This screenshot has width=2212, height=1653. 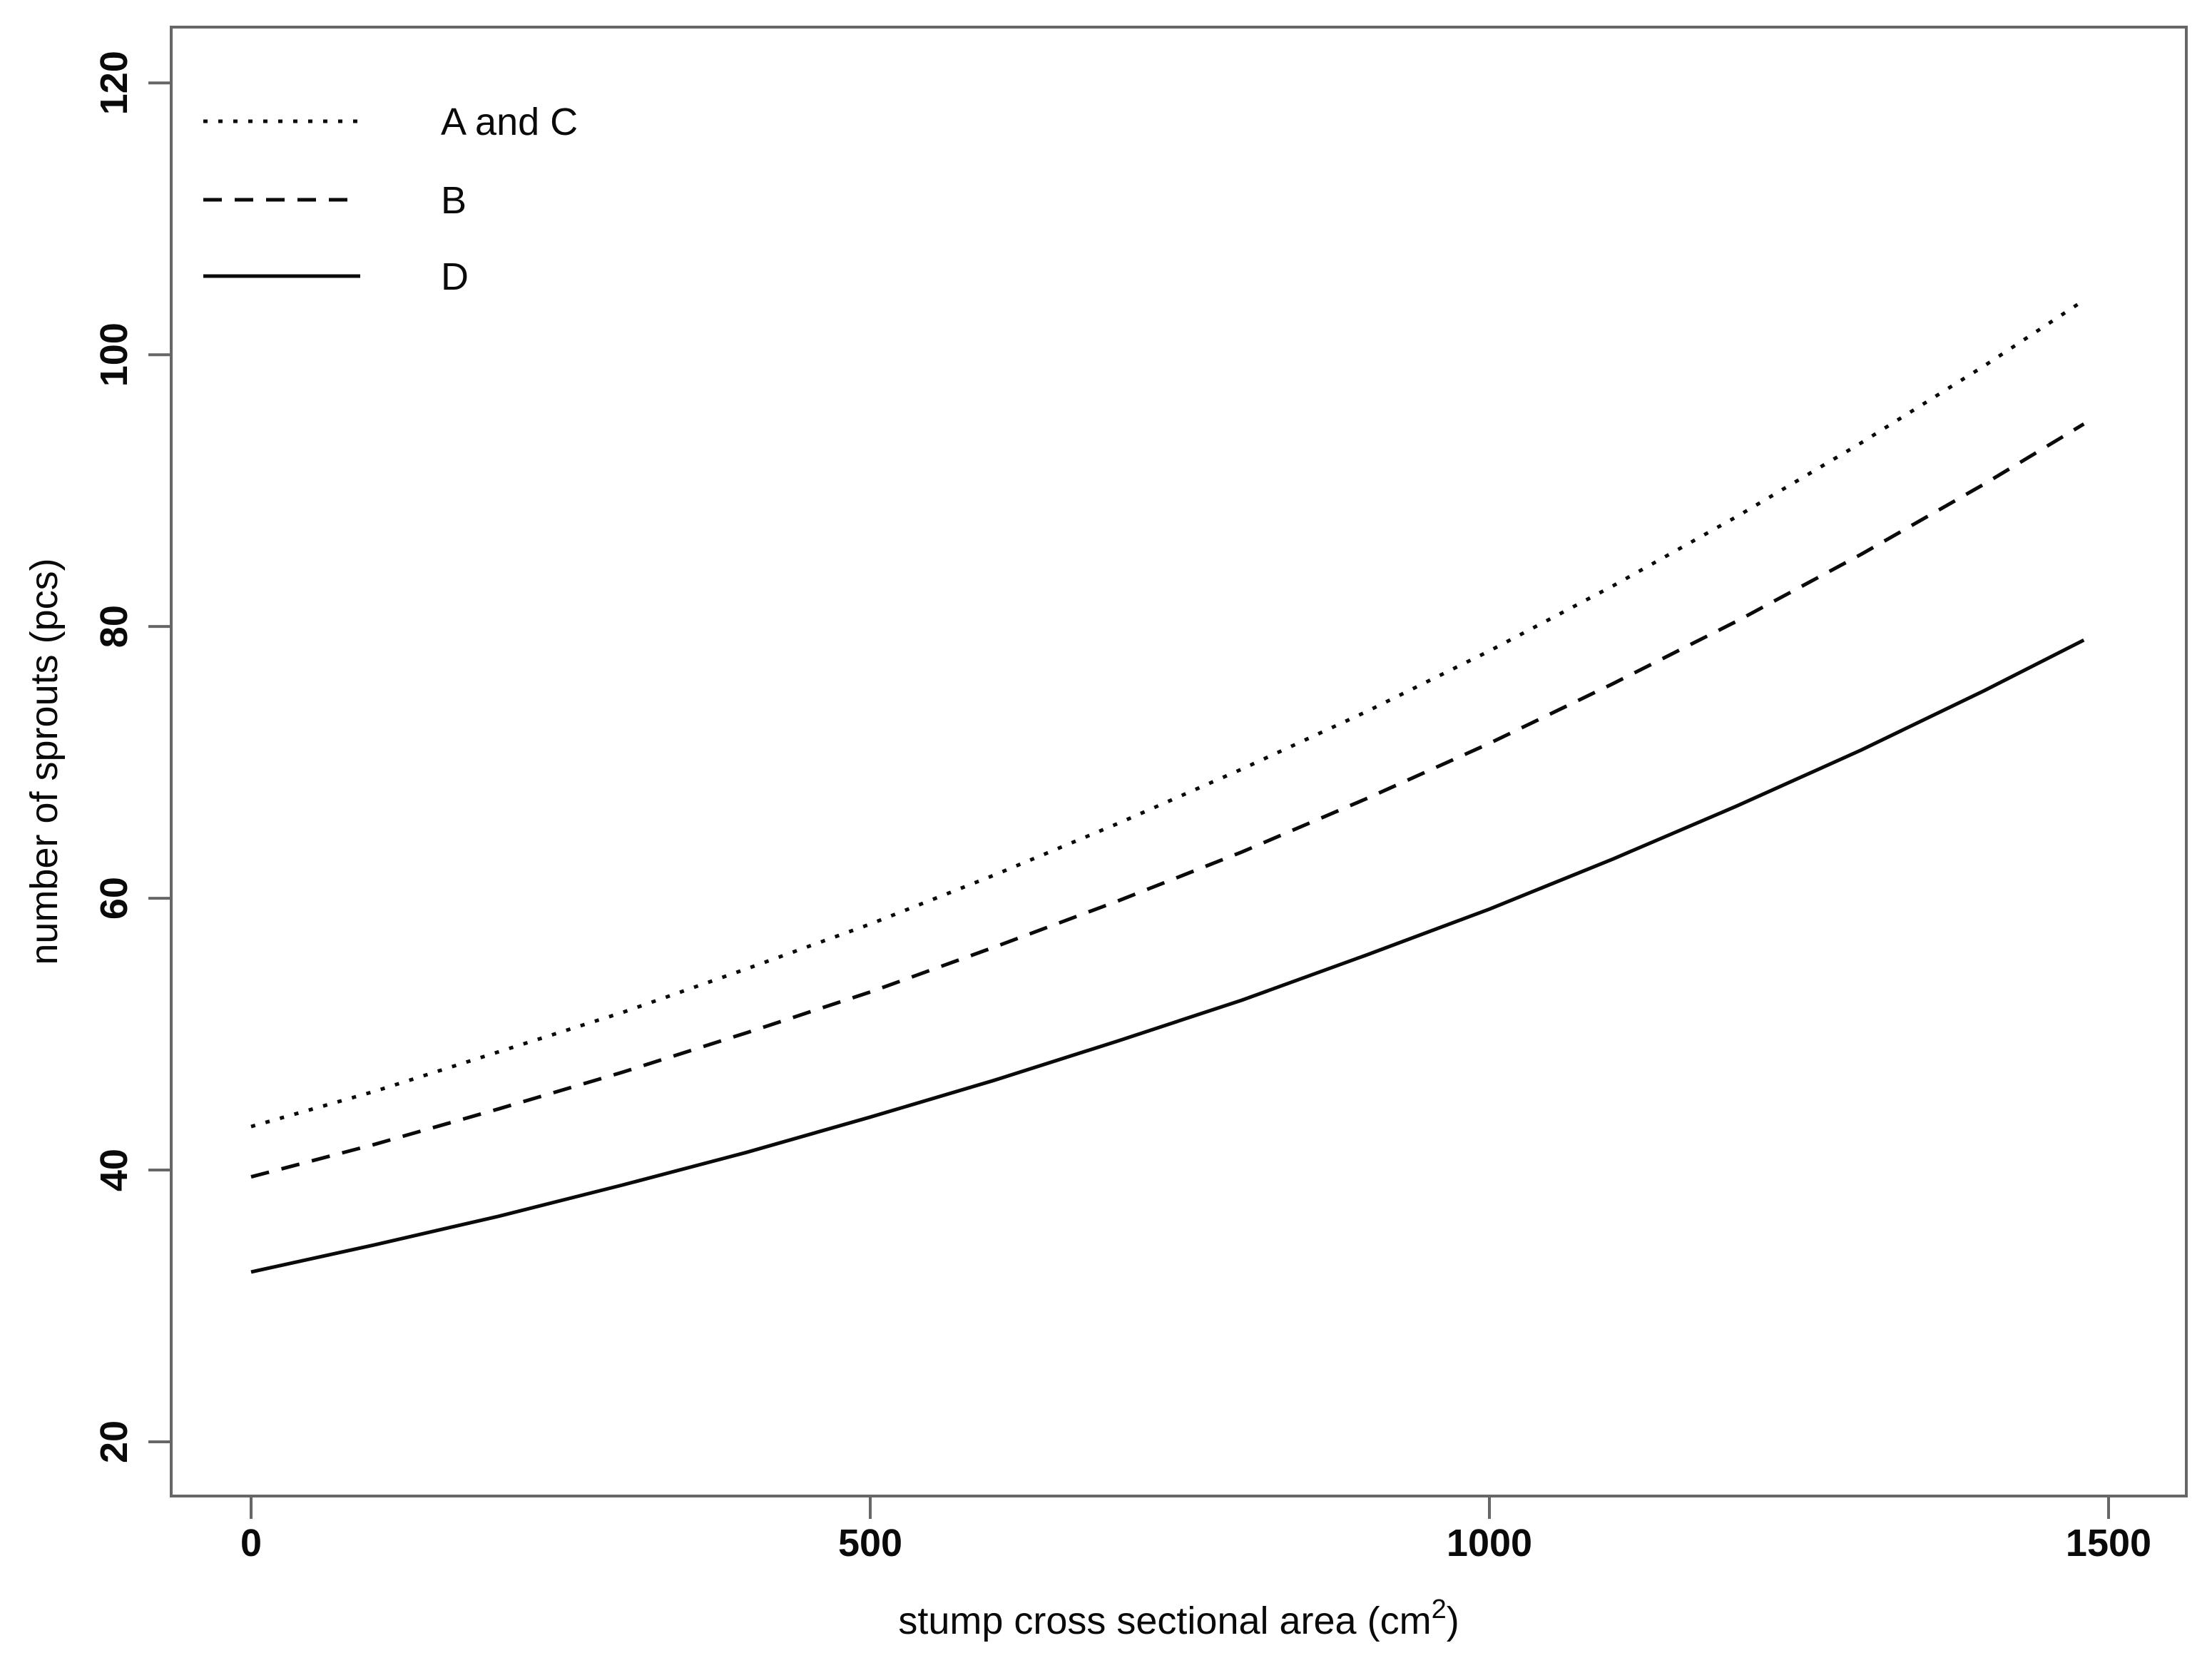 What do you see at coordinates (1489, 1543) in the screenshot?
I see `x-tick-label: 1000` at bounding box center [1489, 1543].